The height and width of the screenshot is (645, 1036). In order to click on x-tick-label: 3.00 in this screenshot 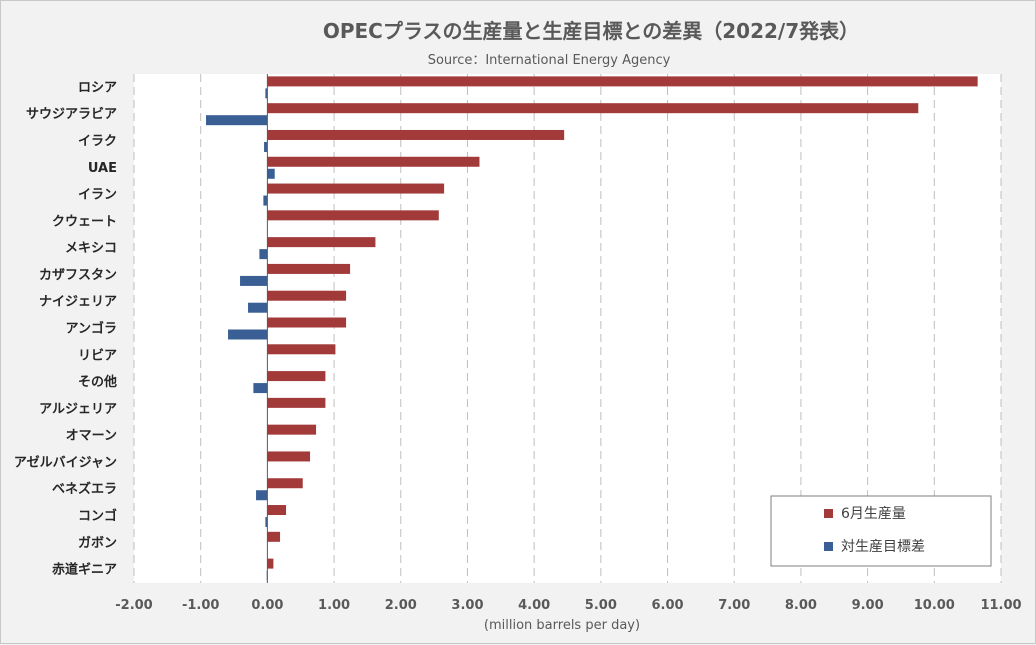, I will do `click(467, 605)`.